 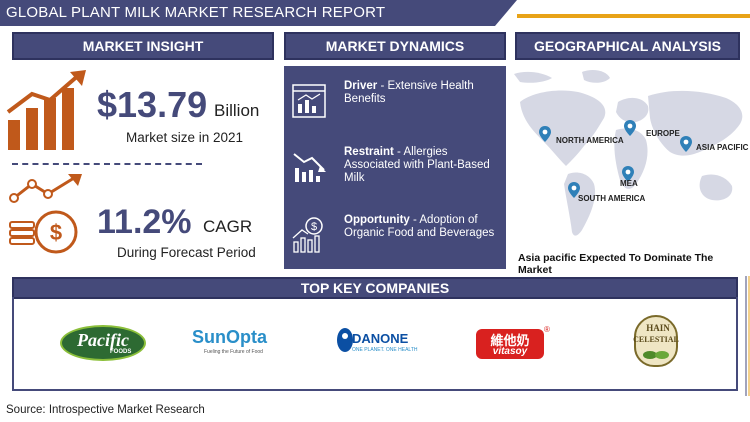 What do you see at coordinates (186, 252) in the screenshot?
I see `cagr-caption: During Forecast Period` at bounding box center [186, 252].